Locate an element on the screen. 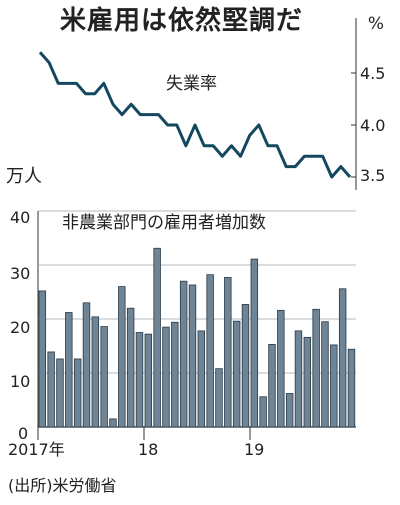 This screenshot has width=400, height=505. bar-y-tick: 0 is located at coordinates (23, 433).